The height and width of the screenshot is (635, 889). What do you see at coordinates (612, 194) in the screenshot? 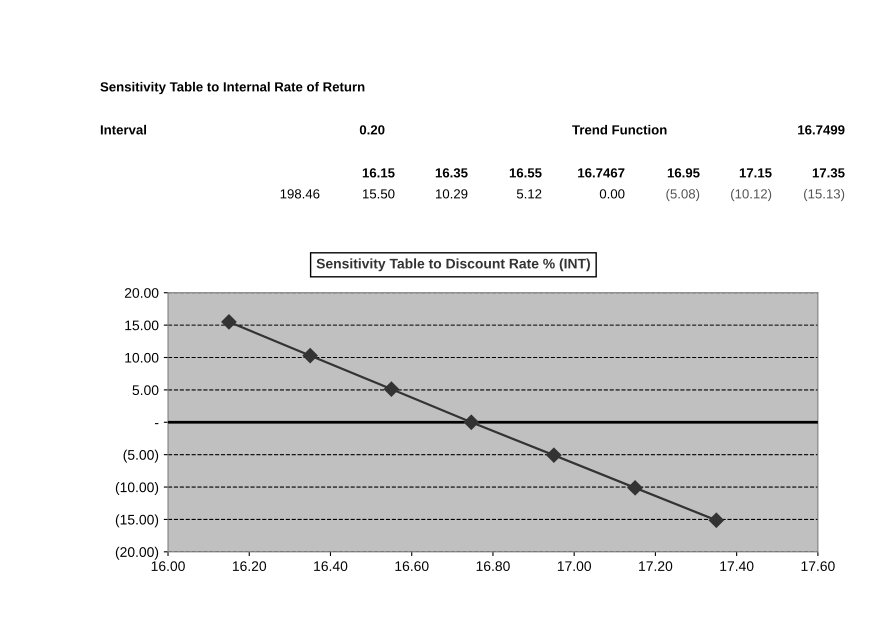
I see `text: 0.00` at bounding box center [612, 194].